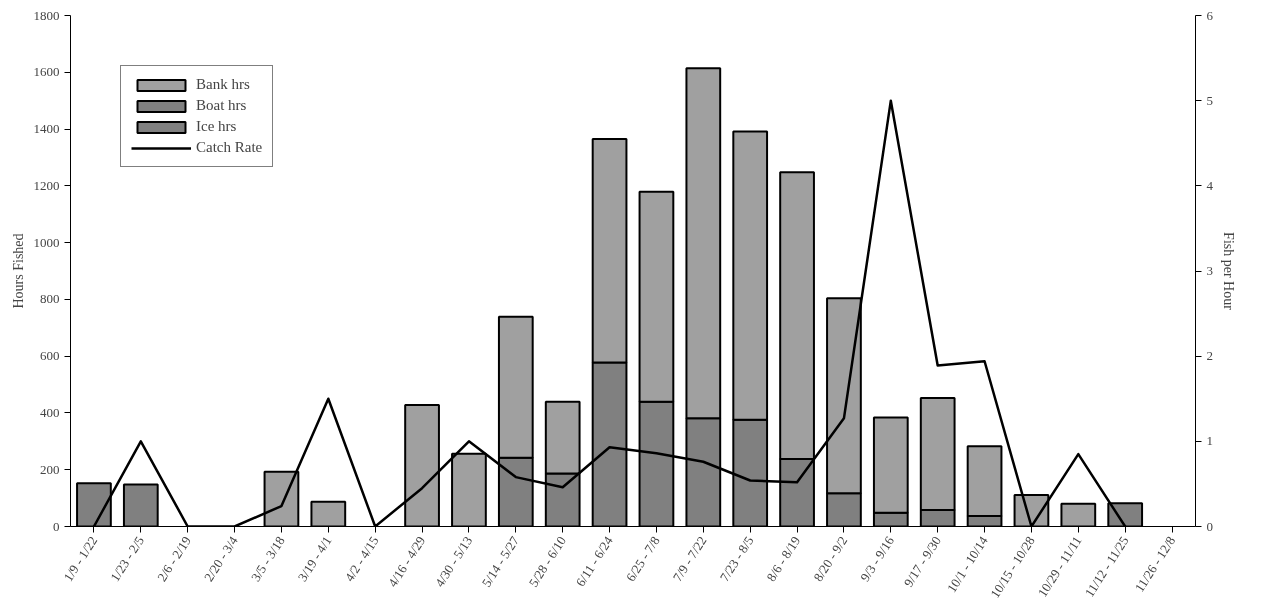  I want to click on x-tick-label: 7/9 - 7/22, so click(689, 559).